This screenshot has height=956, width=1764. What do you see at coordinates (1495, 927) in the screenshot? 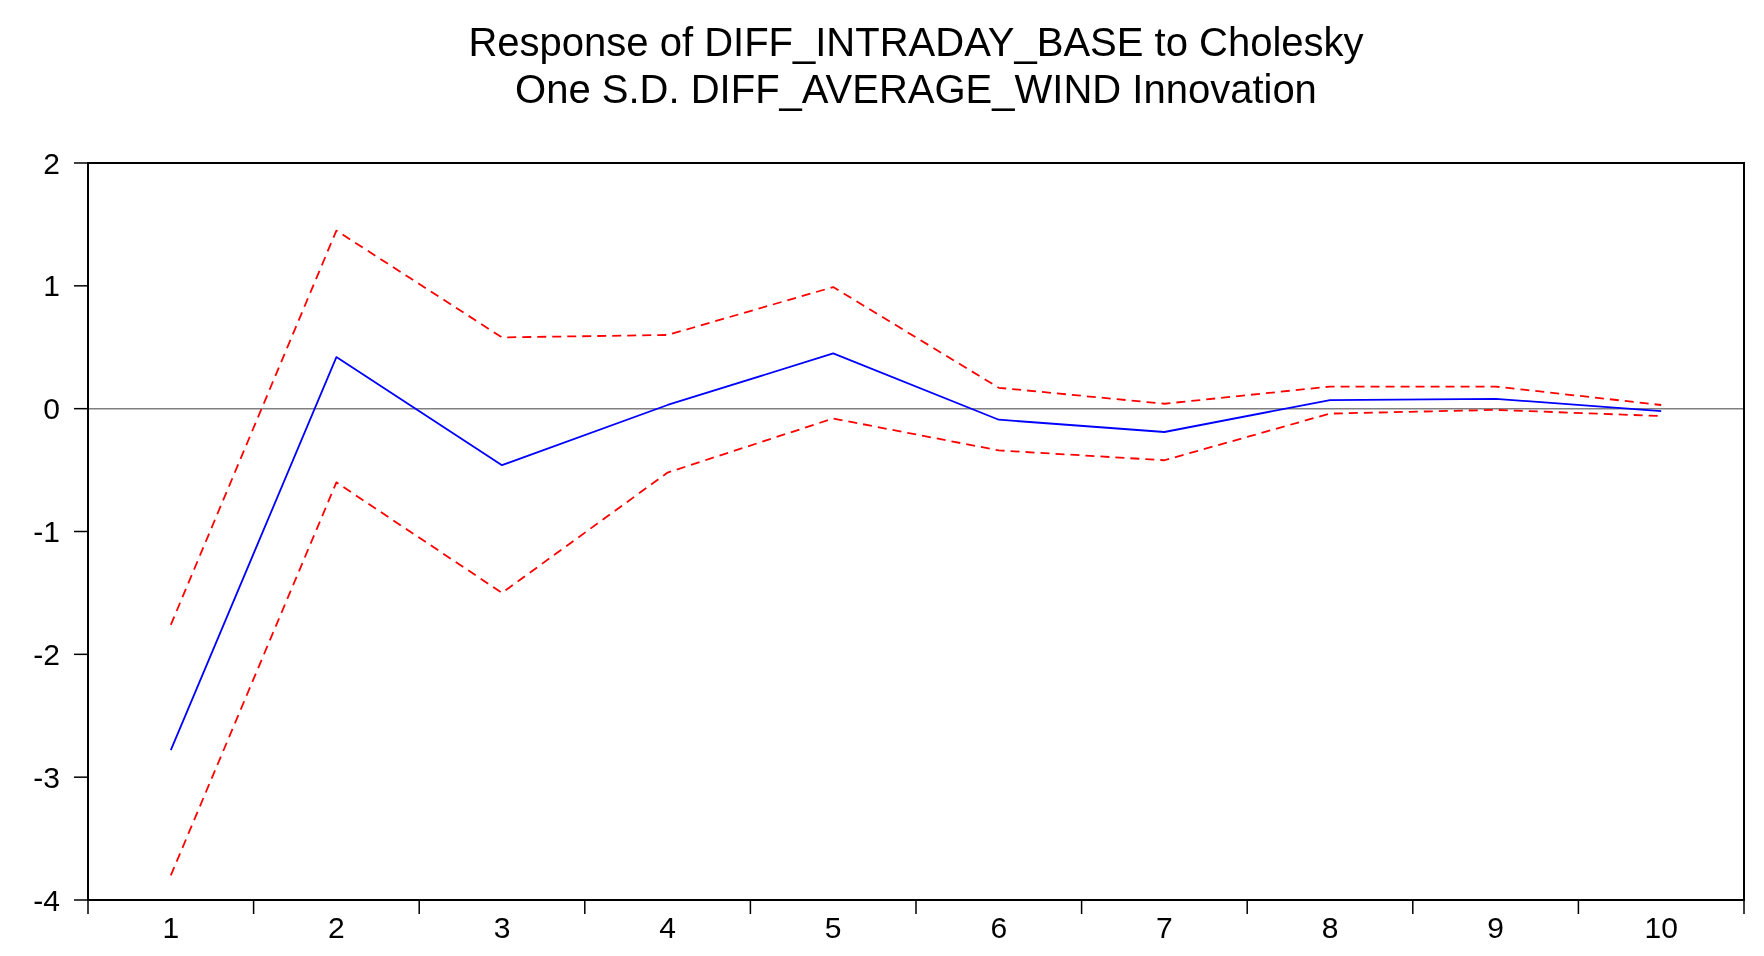
I see `x-tick-label: 9` at bounding box center [1495, 927].